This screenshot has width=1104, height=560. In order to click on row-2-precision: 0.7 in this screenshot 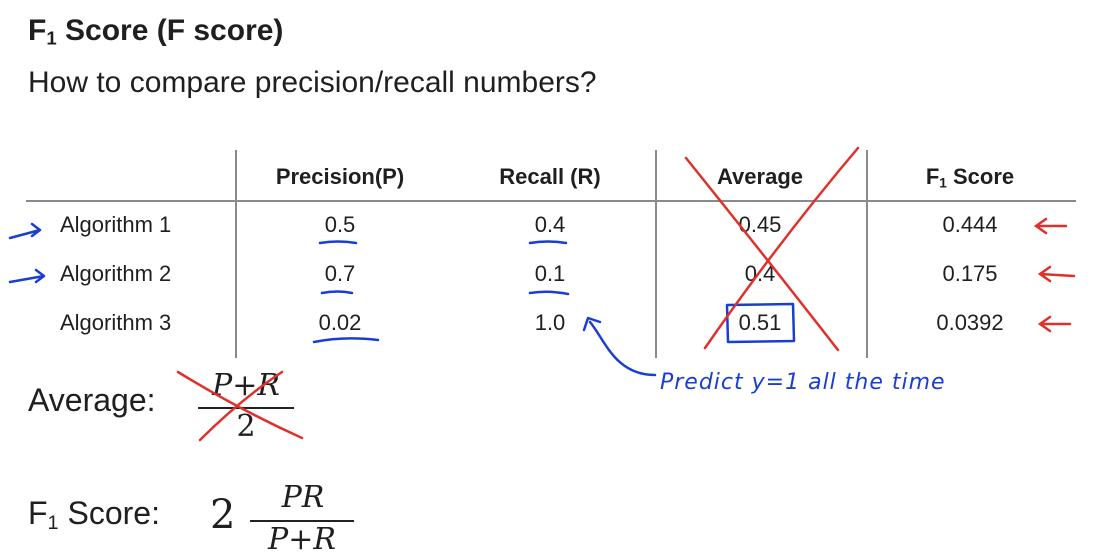, I will do `click(340, 273)`.